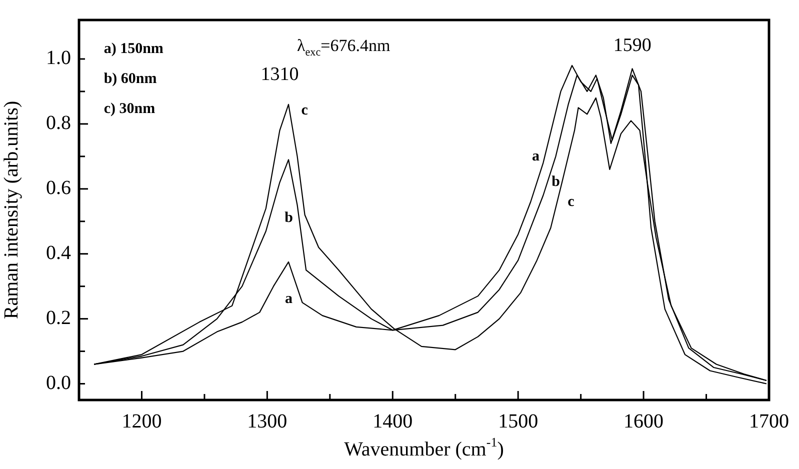  What do you see at coordinates (769, 421) in the screenshot?
I see `x-tick-label: 1700` at bounding box center [769, 421].